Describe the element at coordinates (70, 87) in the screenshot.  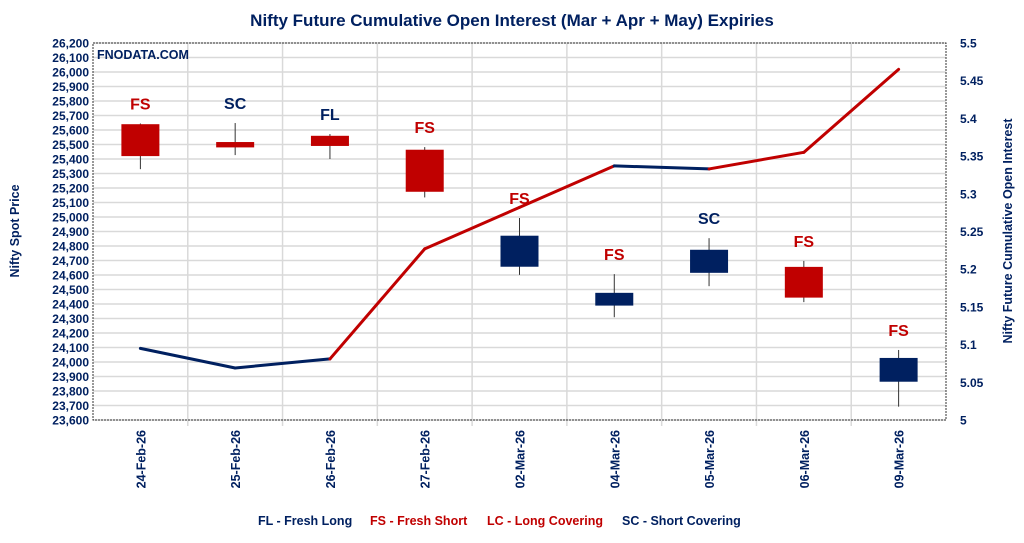
I see `y-tick-label-left: 25,900` at that location.